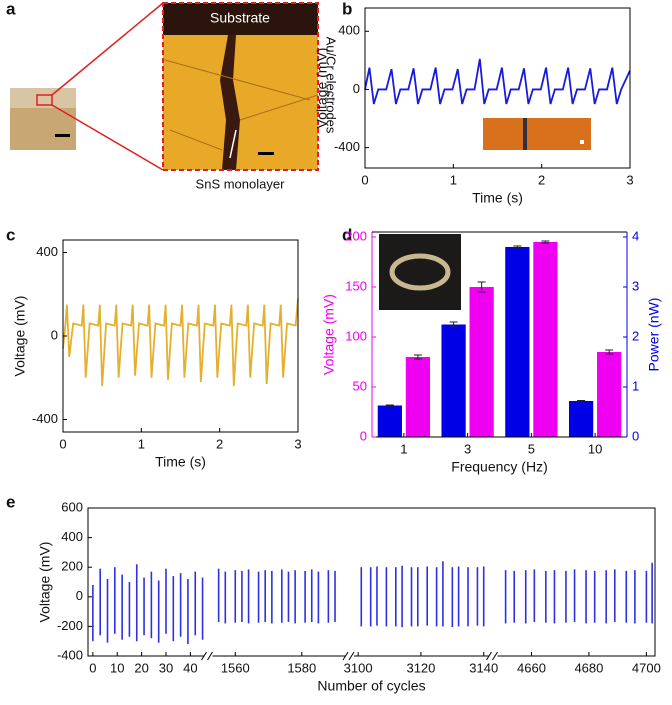  Describe the element at coordinates (70, 625) in the screenshot. I see `y-tick-label: -200` at that location.